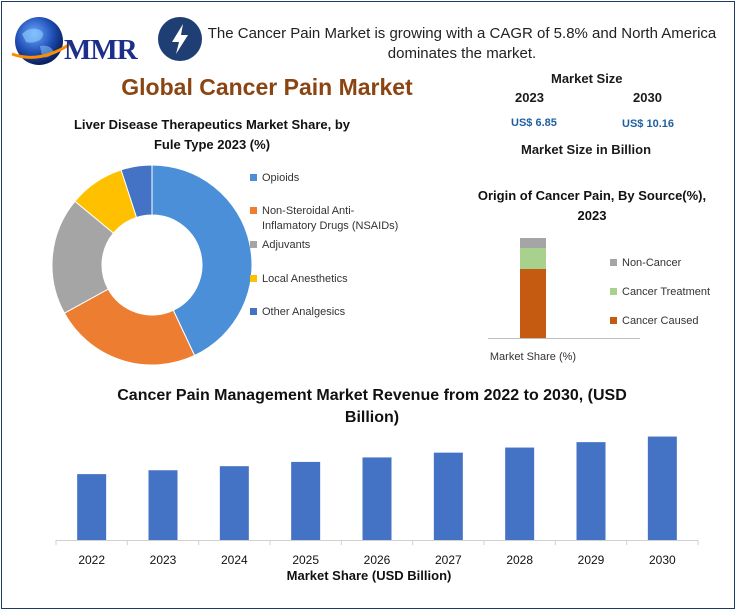 This screenshot has height=612, width=738. I want to click on revenue-tick-label-2025: 2025, so click(305, 560).